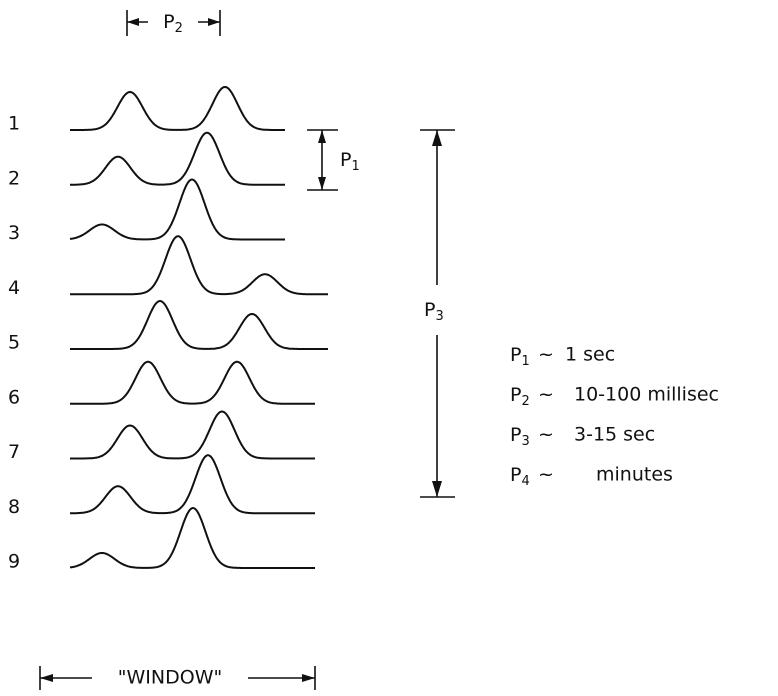 This screenshot has height=696, width=778. What do you see at coordinates (525, 441) in the screenshot?
I see `index: 3` at bounding box center [525, 441].